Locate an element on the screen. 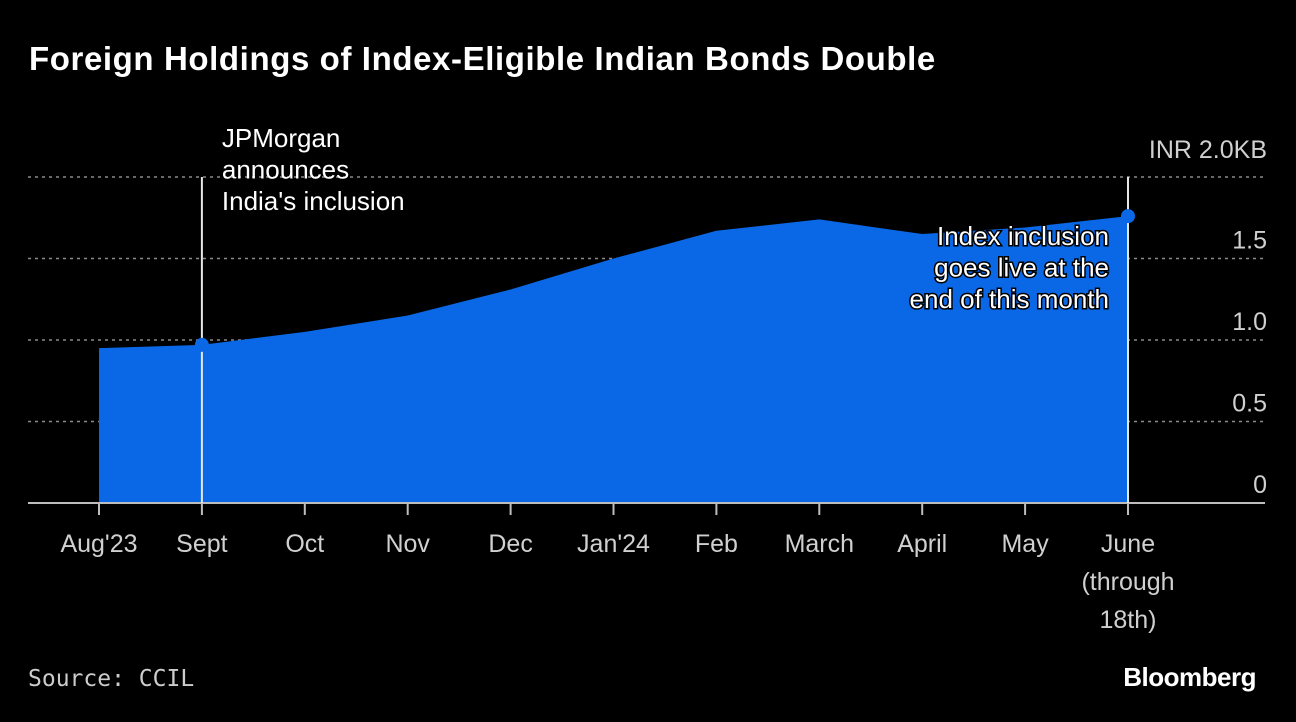 This screenshot has height=722, width=1296. x-tick-label: Nov is located at coordinates (407, 544).